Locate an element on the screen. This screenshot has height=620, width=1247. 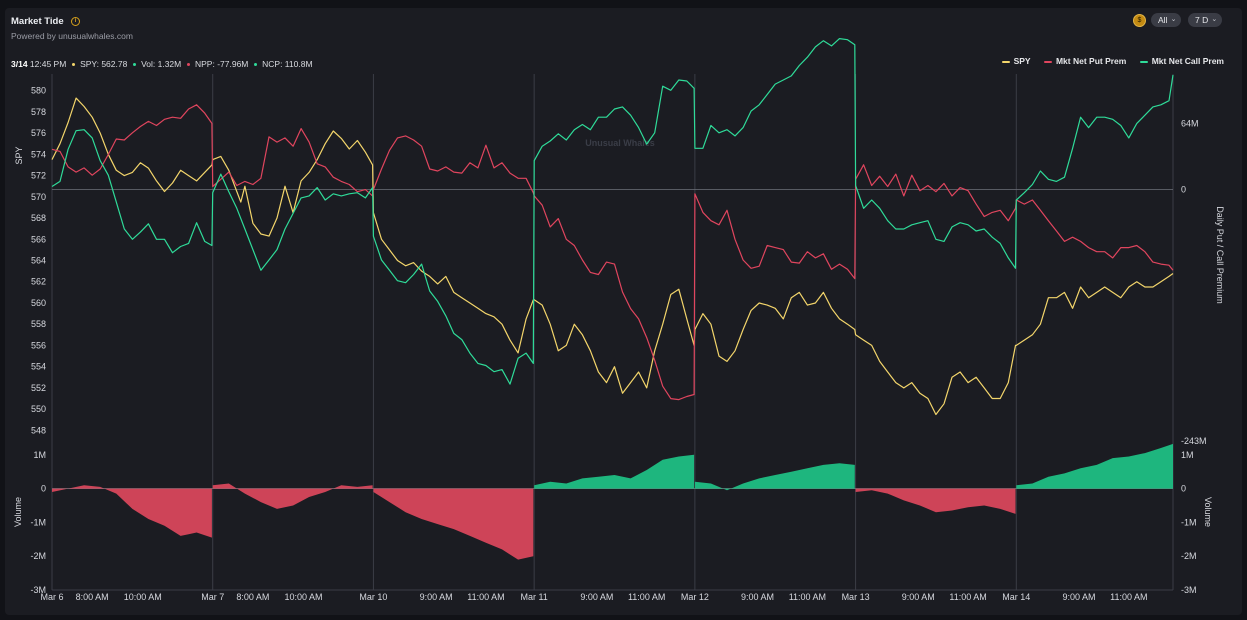
volume-tick-label-right: 0 is located at coordinates (1183, 489).